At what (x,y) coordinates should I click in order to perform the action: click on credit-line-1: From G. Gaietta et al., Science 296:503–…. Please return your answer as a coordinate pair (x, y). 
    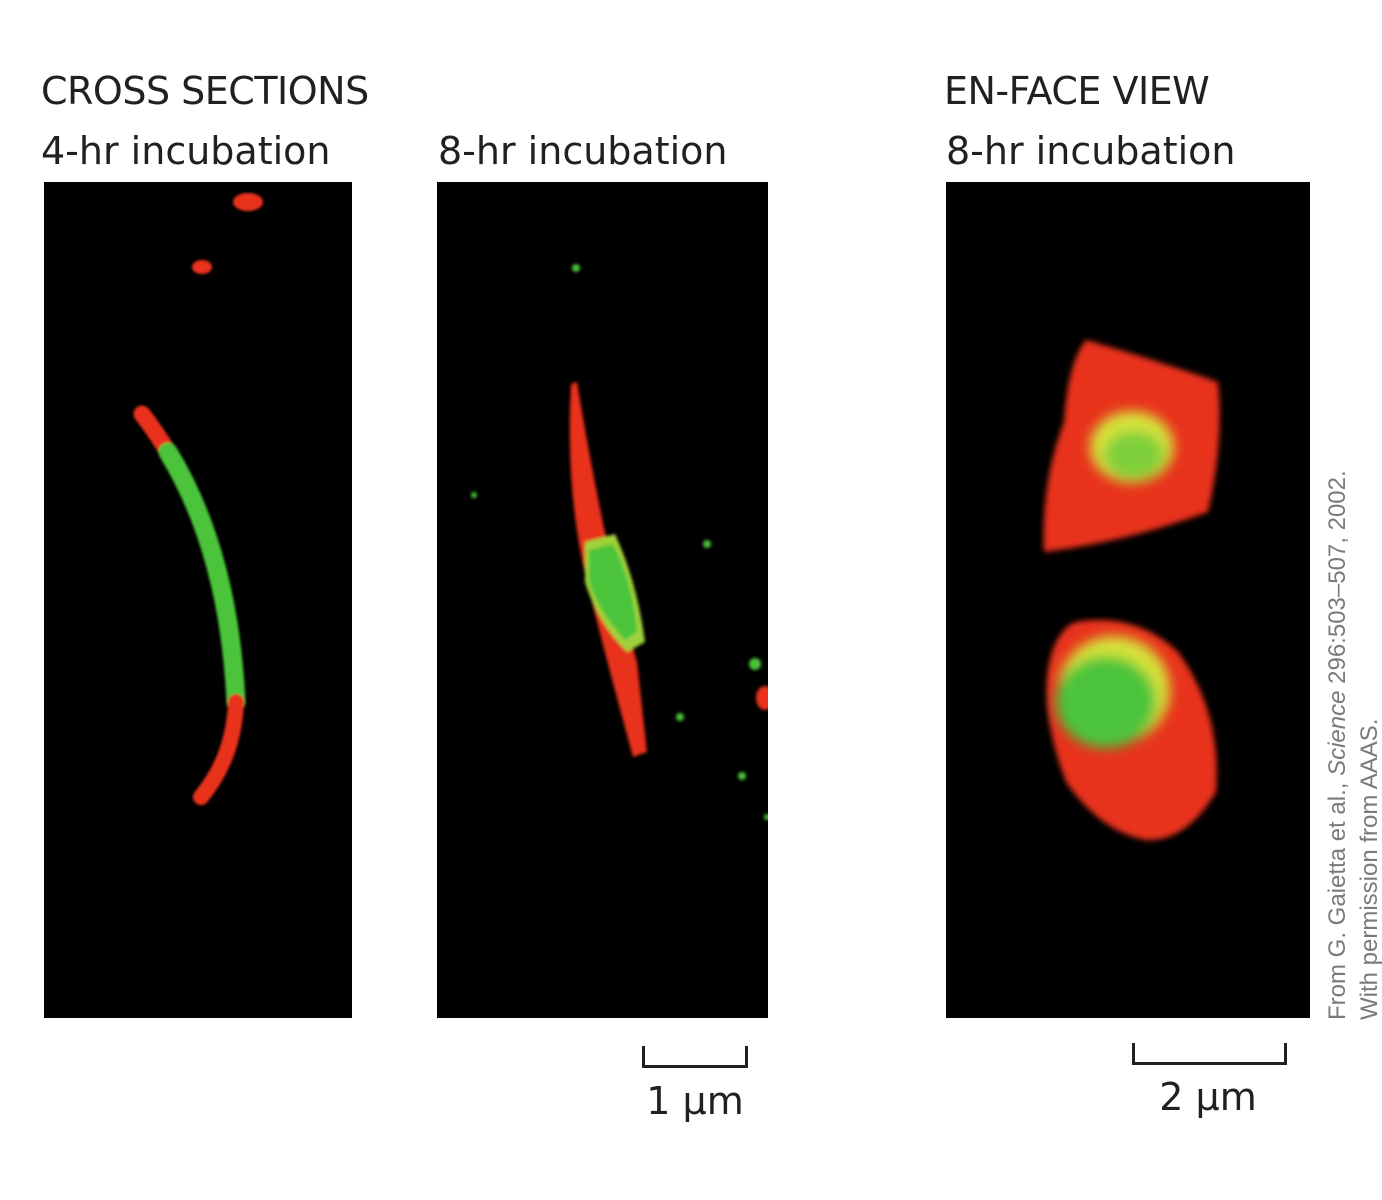
    Looking at the image, I should click on (1337, 745).